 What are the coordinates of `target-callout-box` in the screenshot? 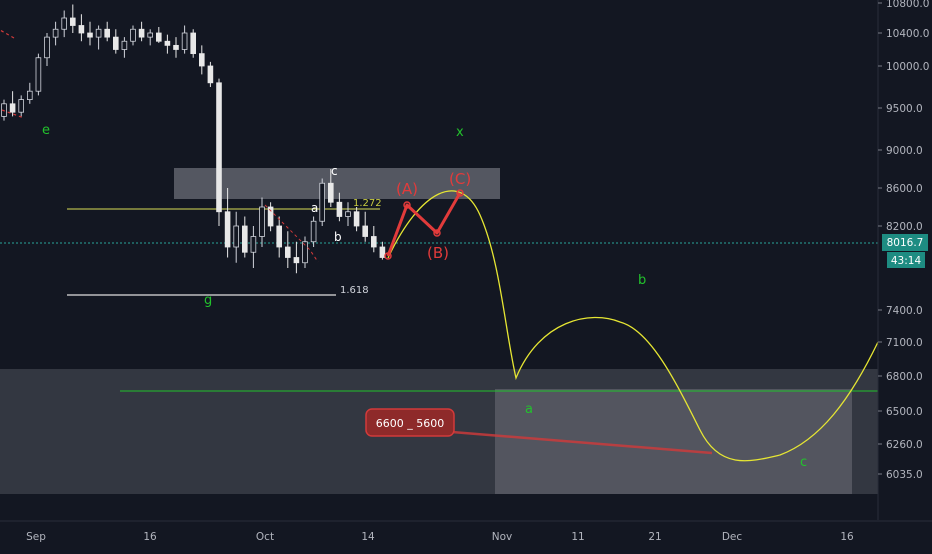 It's located at (410, 422).